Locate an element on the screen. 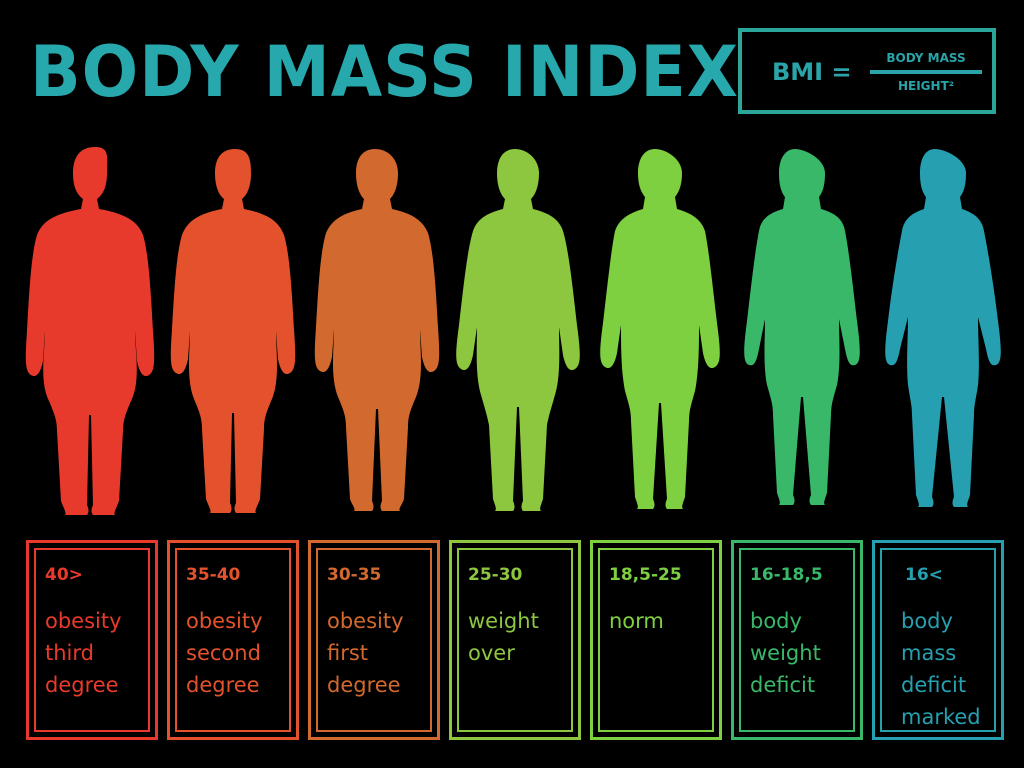  formula-numerator: BODY MASS is located at coordinates (926, 58).